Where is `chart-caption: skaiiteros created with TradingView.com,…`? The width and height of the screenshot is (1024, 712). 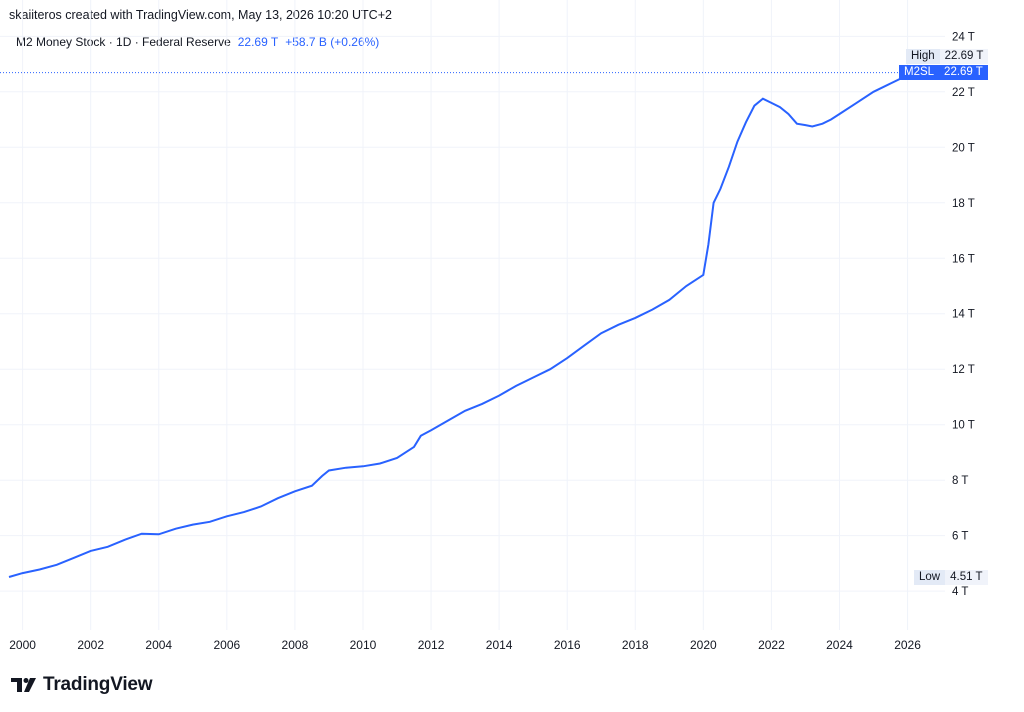
chart-caption: skaiiteros created with TradingView.com,… is located at coordinates (200, 15).